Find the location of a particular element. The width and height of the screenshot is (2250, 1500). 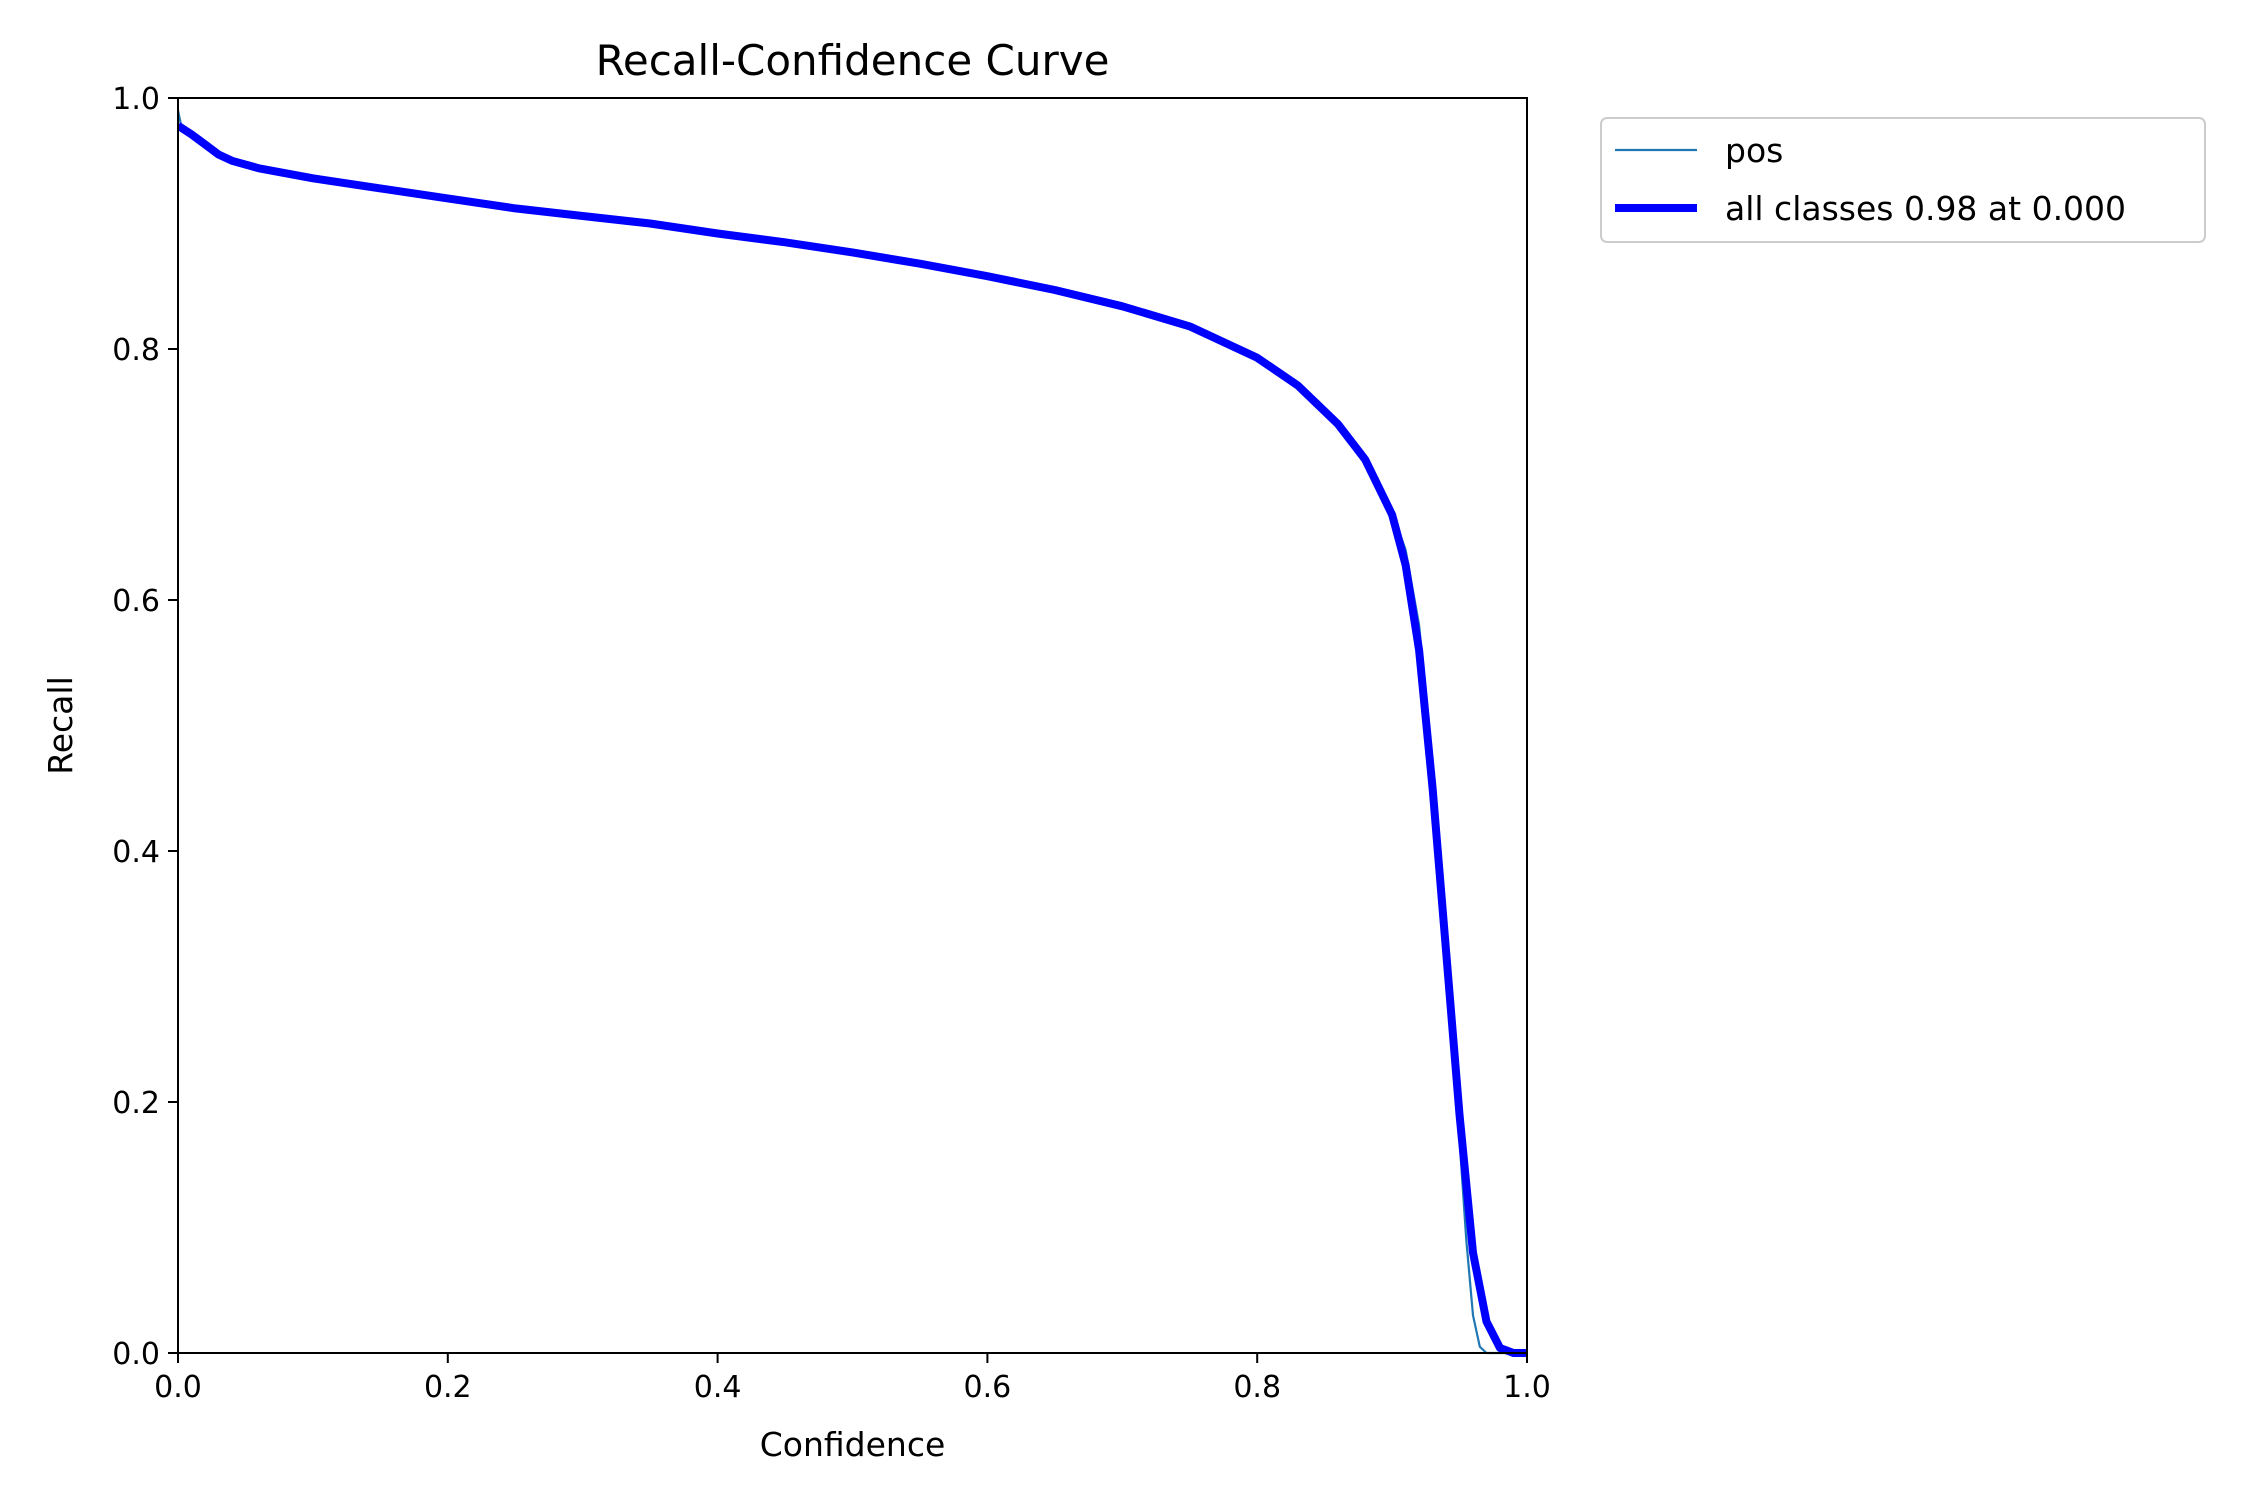

y-tick-label: 0.2 is located at coordinates (136, 1103).